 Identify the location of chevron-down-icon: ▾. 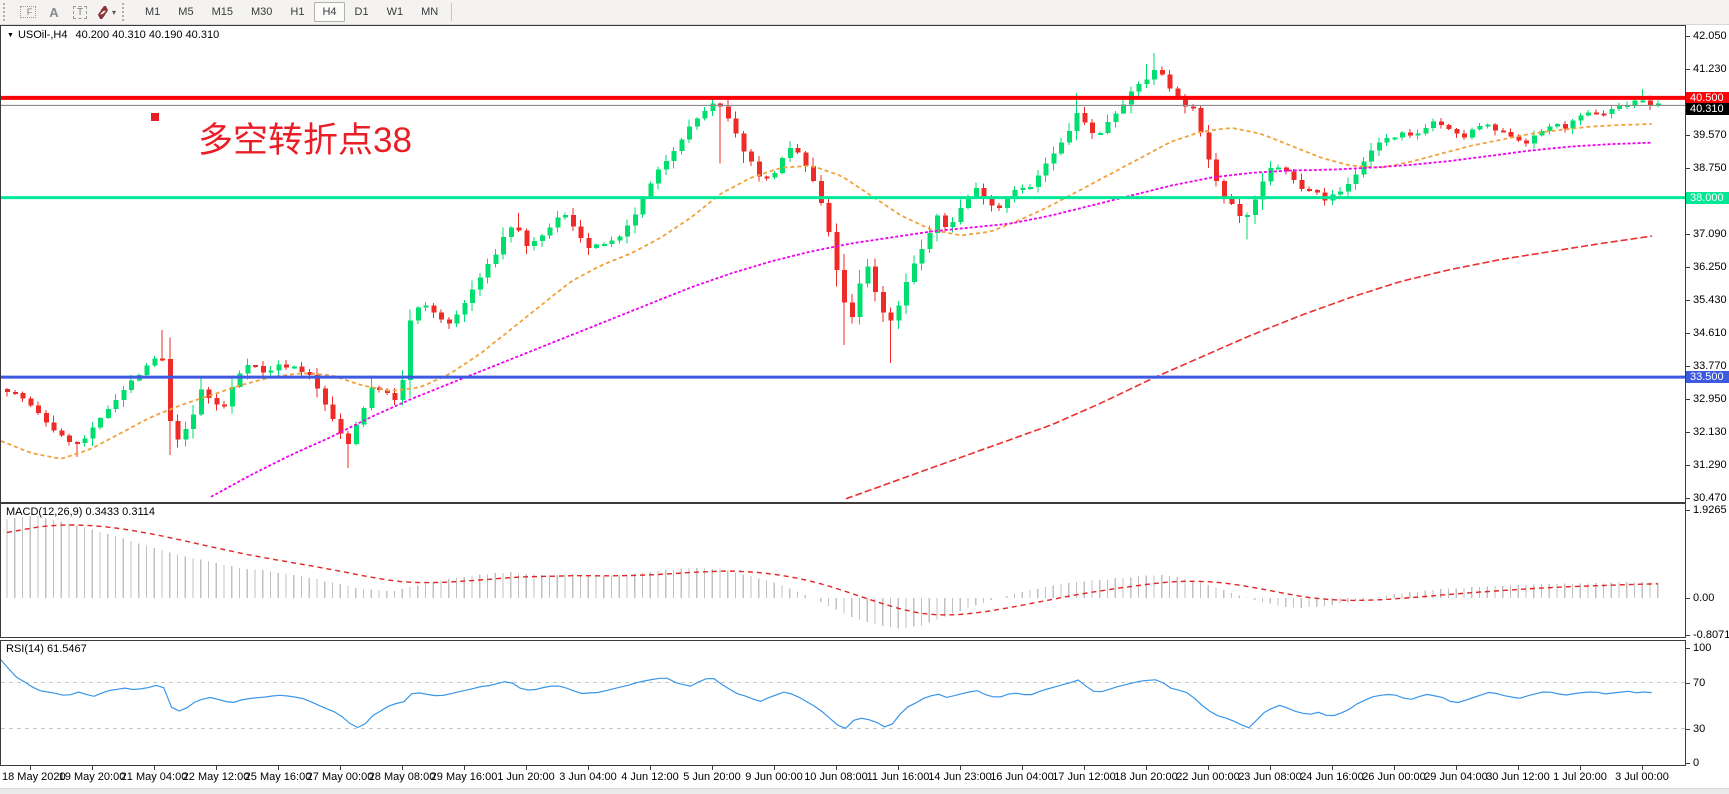
(114, 12).